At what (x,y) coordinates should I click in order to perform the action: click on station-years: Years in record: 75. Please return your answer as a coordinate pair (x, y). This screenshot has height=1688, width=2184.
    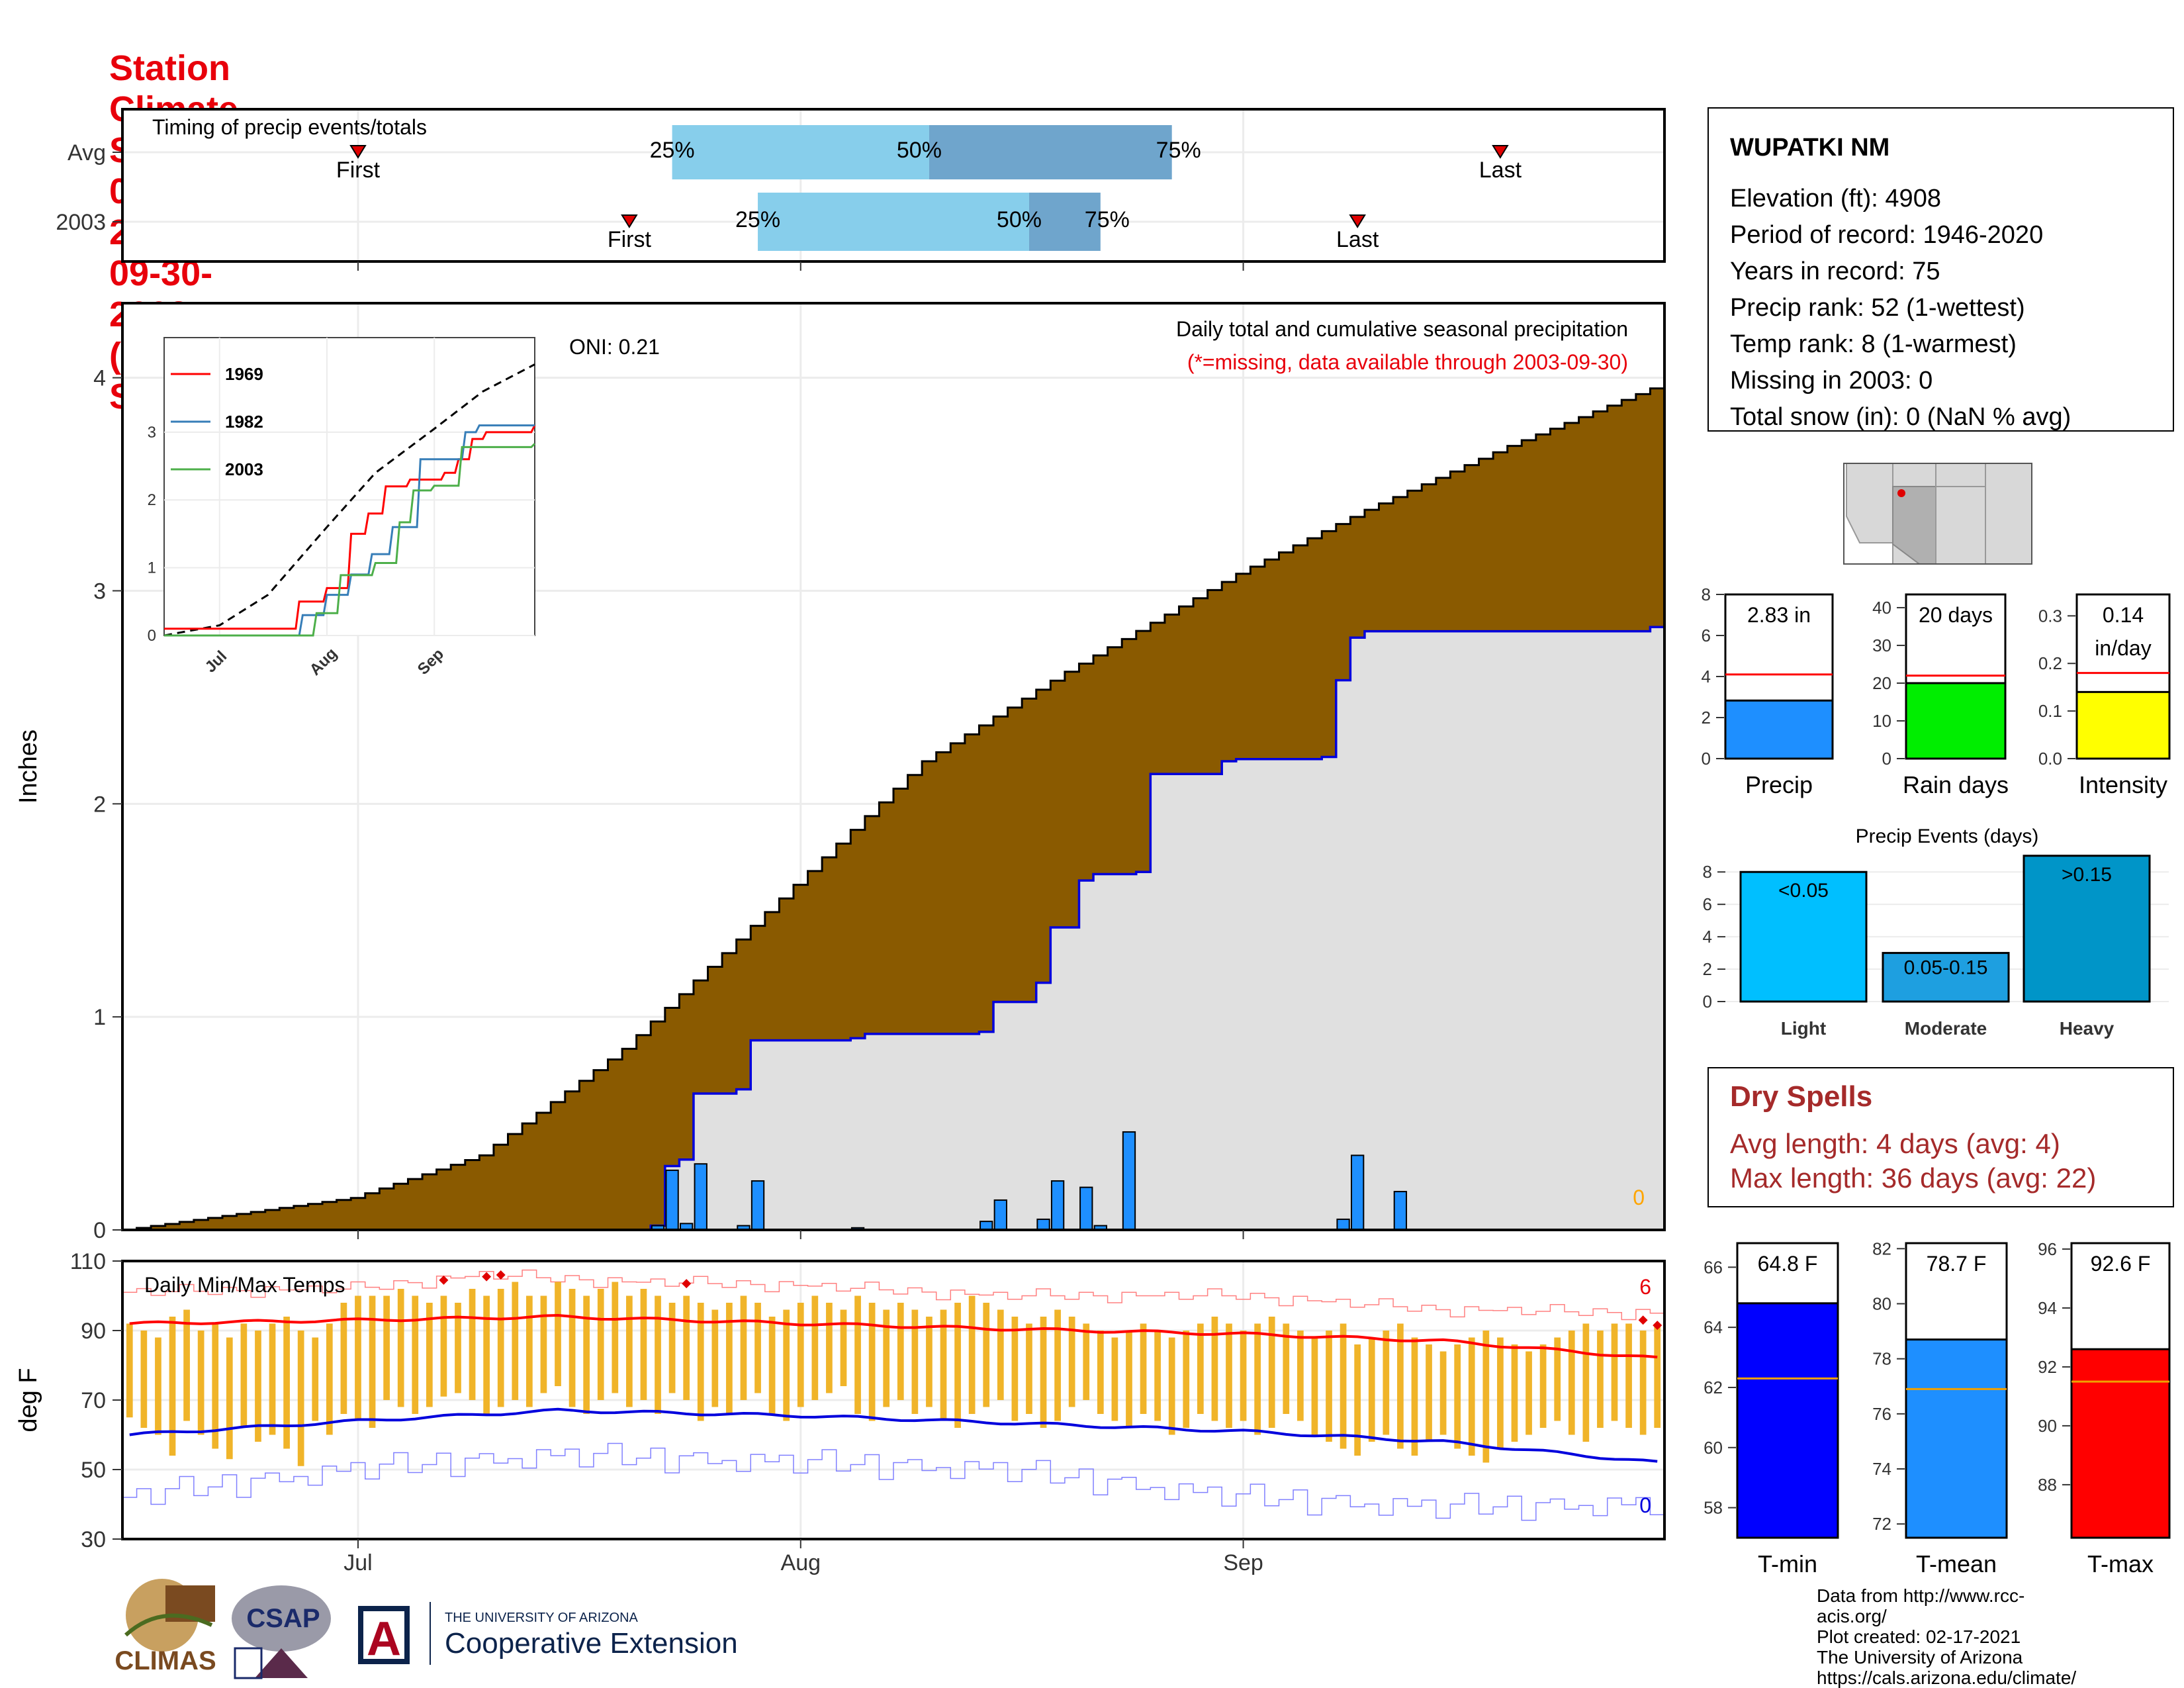
    Looking at the image, I should click on (1835, 271).